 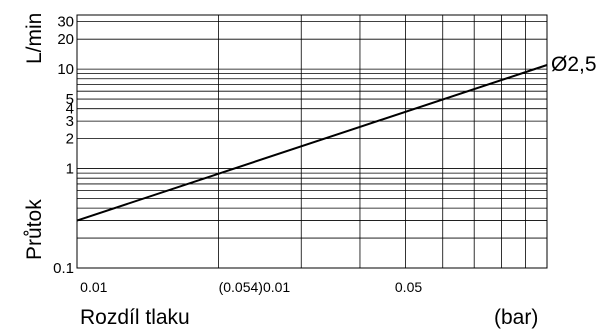 What do you see at coordinates (70, 99) in the screenshot?
I see `y-tick-label: 5` at bounding box center [70, 99].